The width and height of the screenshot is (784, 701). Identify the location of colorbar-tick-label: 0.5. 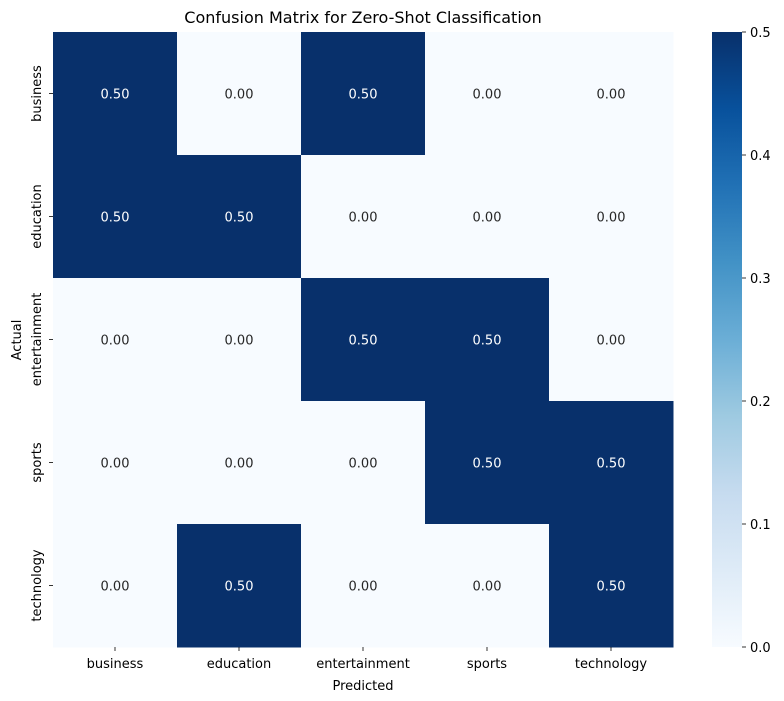
(760, 33).